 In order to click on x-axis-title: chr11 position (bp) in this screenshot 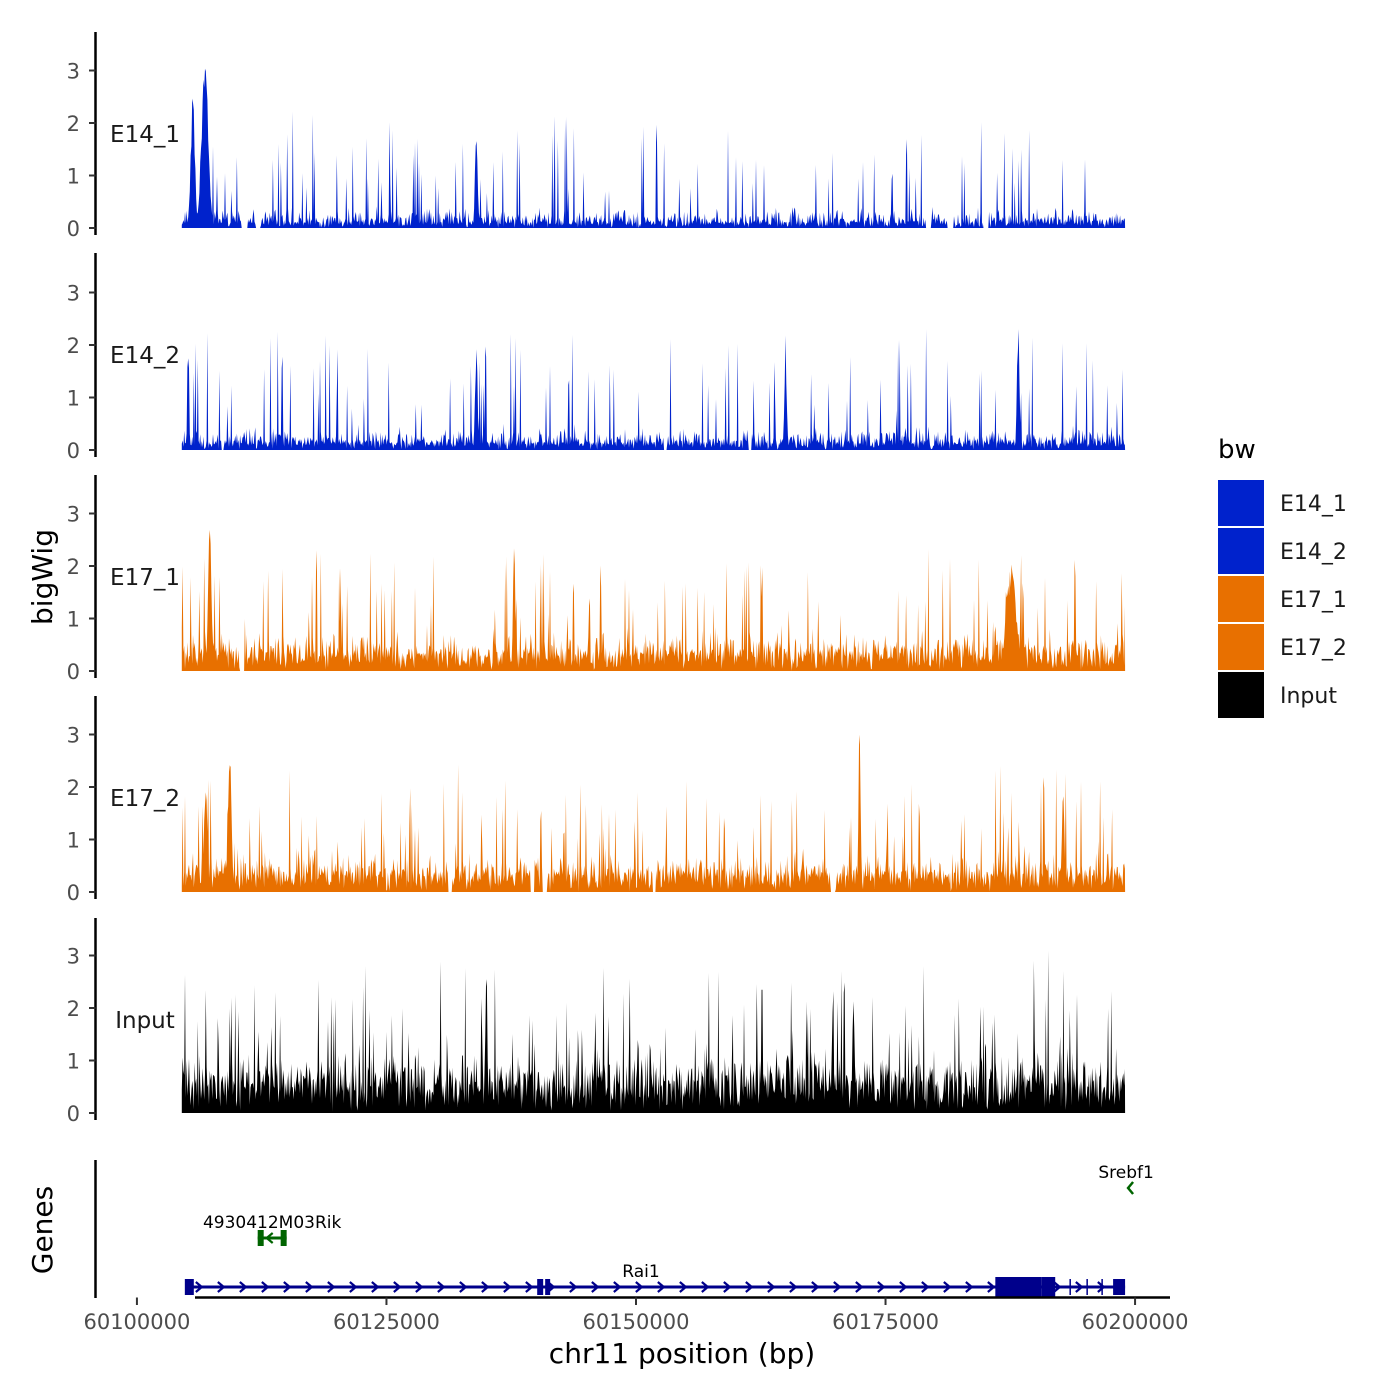, I will do `click(682, 1353)`.